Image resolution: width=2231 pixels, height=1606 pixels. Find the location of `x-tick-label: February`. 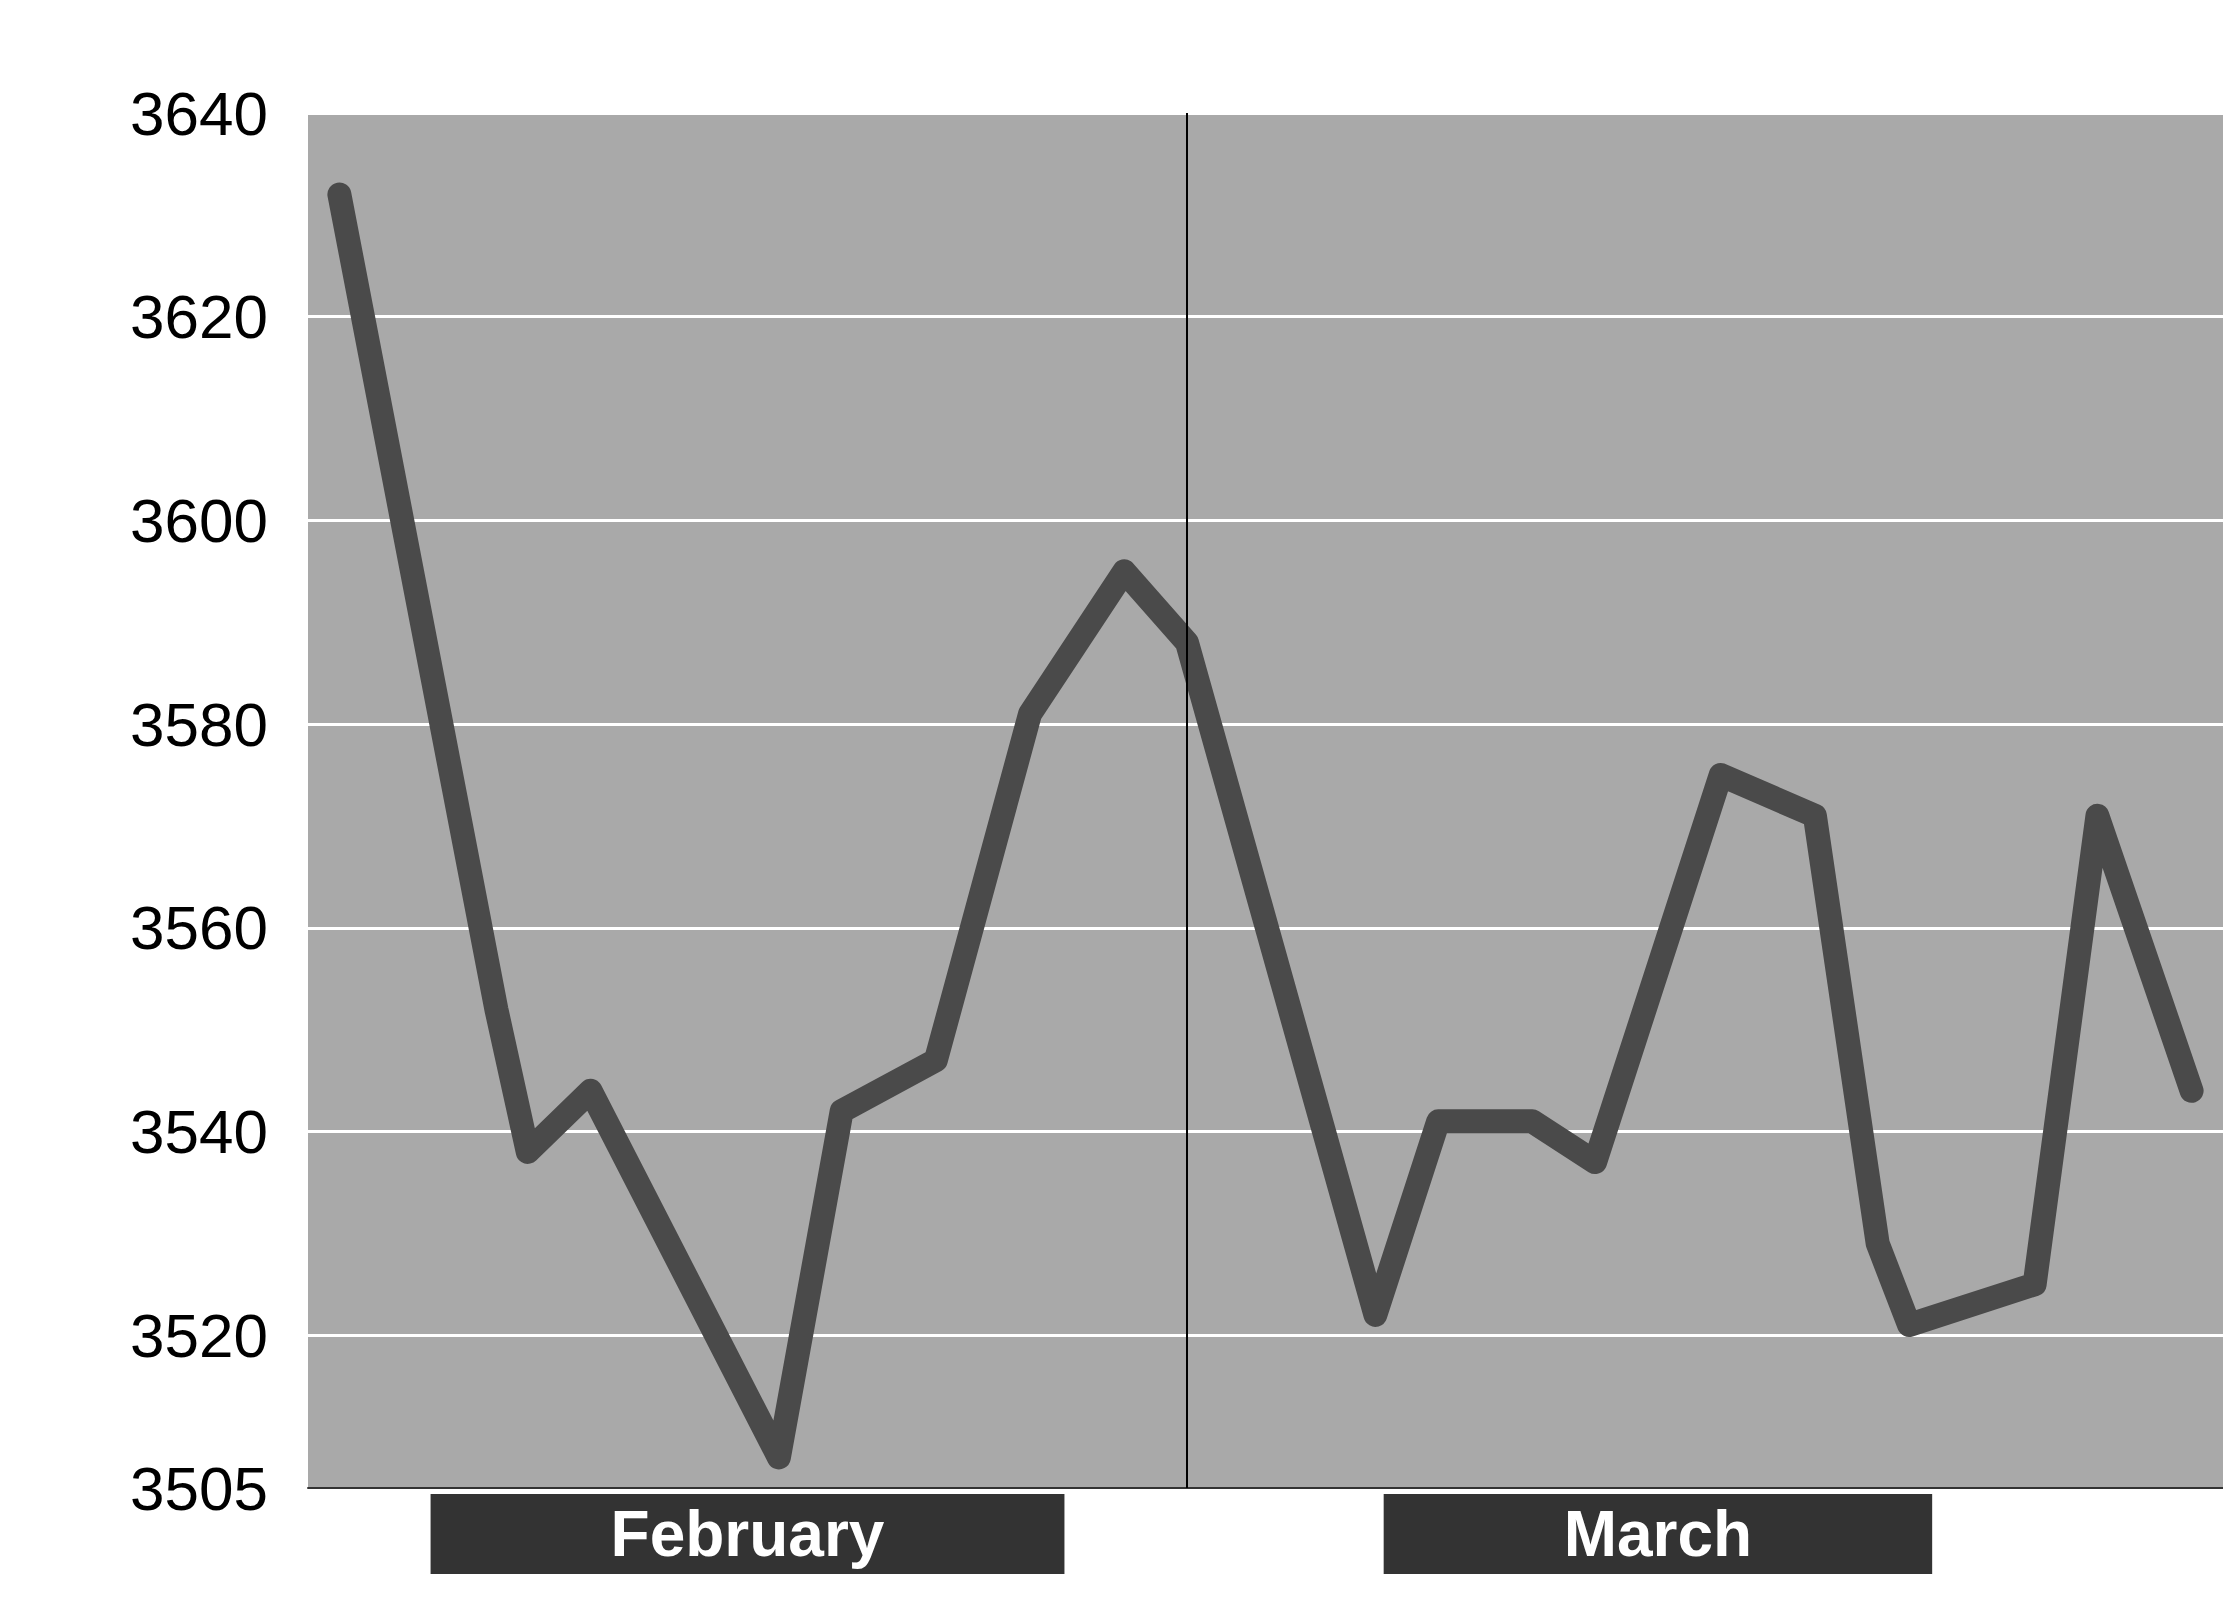

x-tick-label: February is located at coordinates (747, 1534).